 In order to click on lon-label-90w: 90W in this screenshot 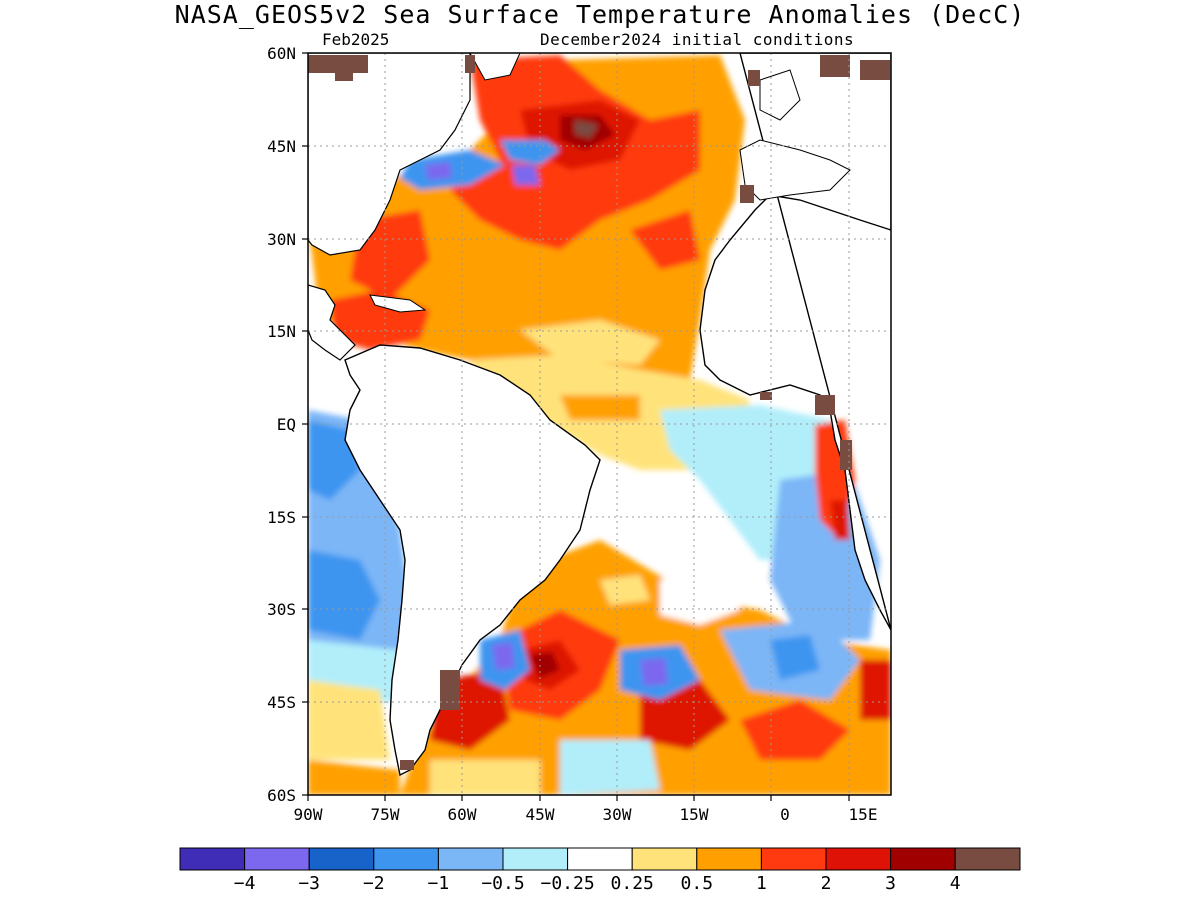, I will do `click(308, 814)`.